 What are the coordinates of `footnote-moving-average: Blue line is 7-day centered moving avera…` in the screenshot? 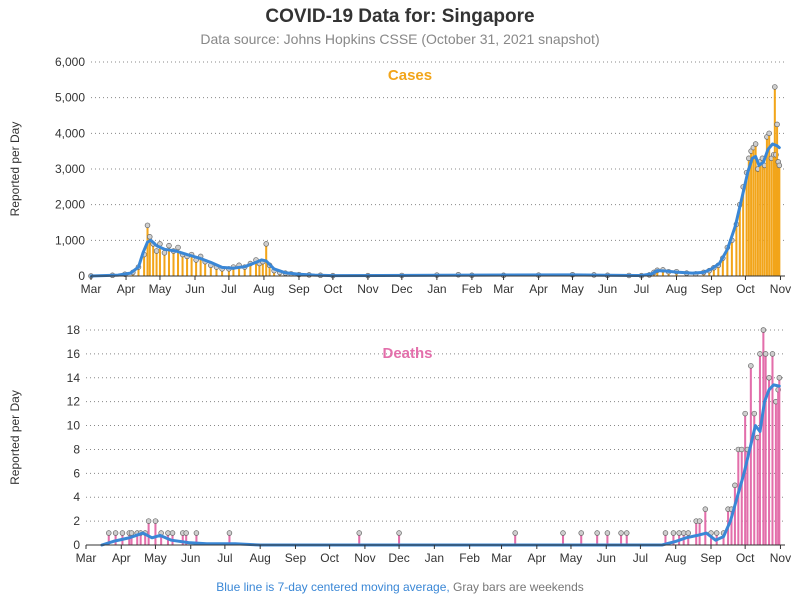 It's located at (333, 587).